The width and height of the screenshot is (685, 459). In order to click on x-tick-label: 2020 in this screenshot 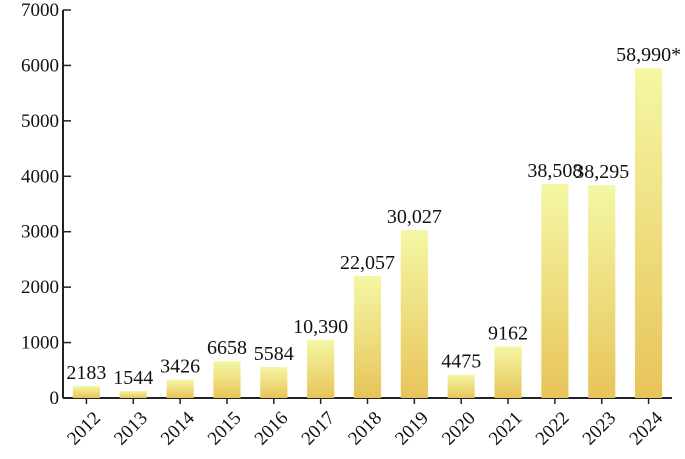, I will do `click(459, 429)`.